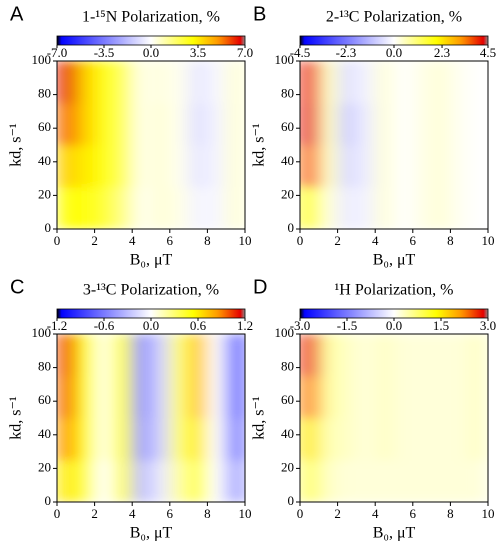  What do you see at coordinates (207, 513) in the screenshot?
I see `x-tick-label: 8` at bounding box center [207, 513].